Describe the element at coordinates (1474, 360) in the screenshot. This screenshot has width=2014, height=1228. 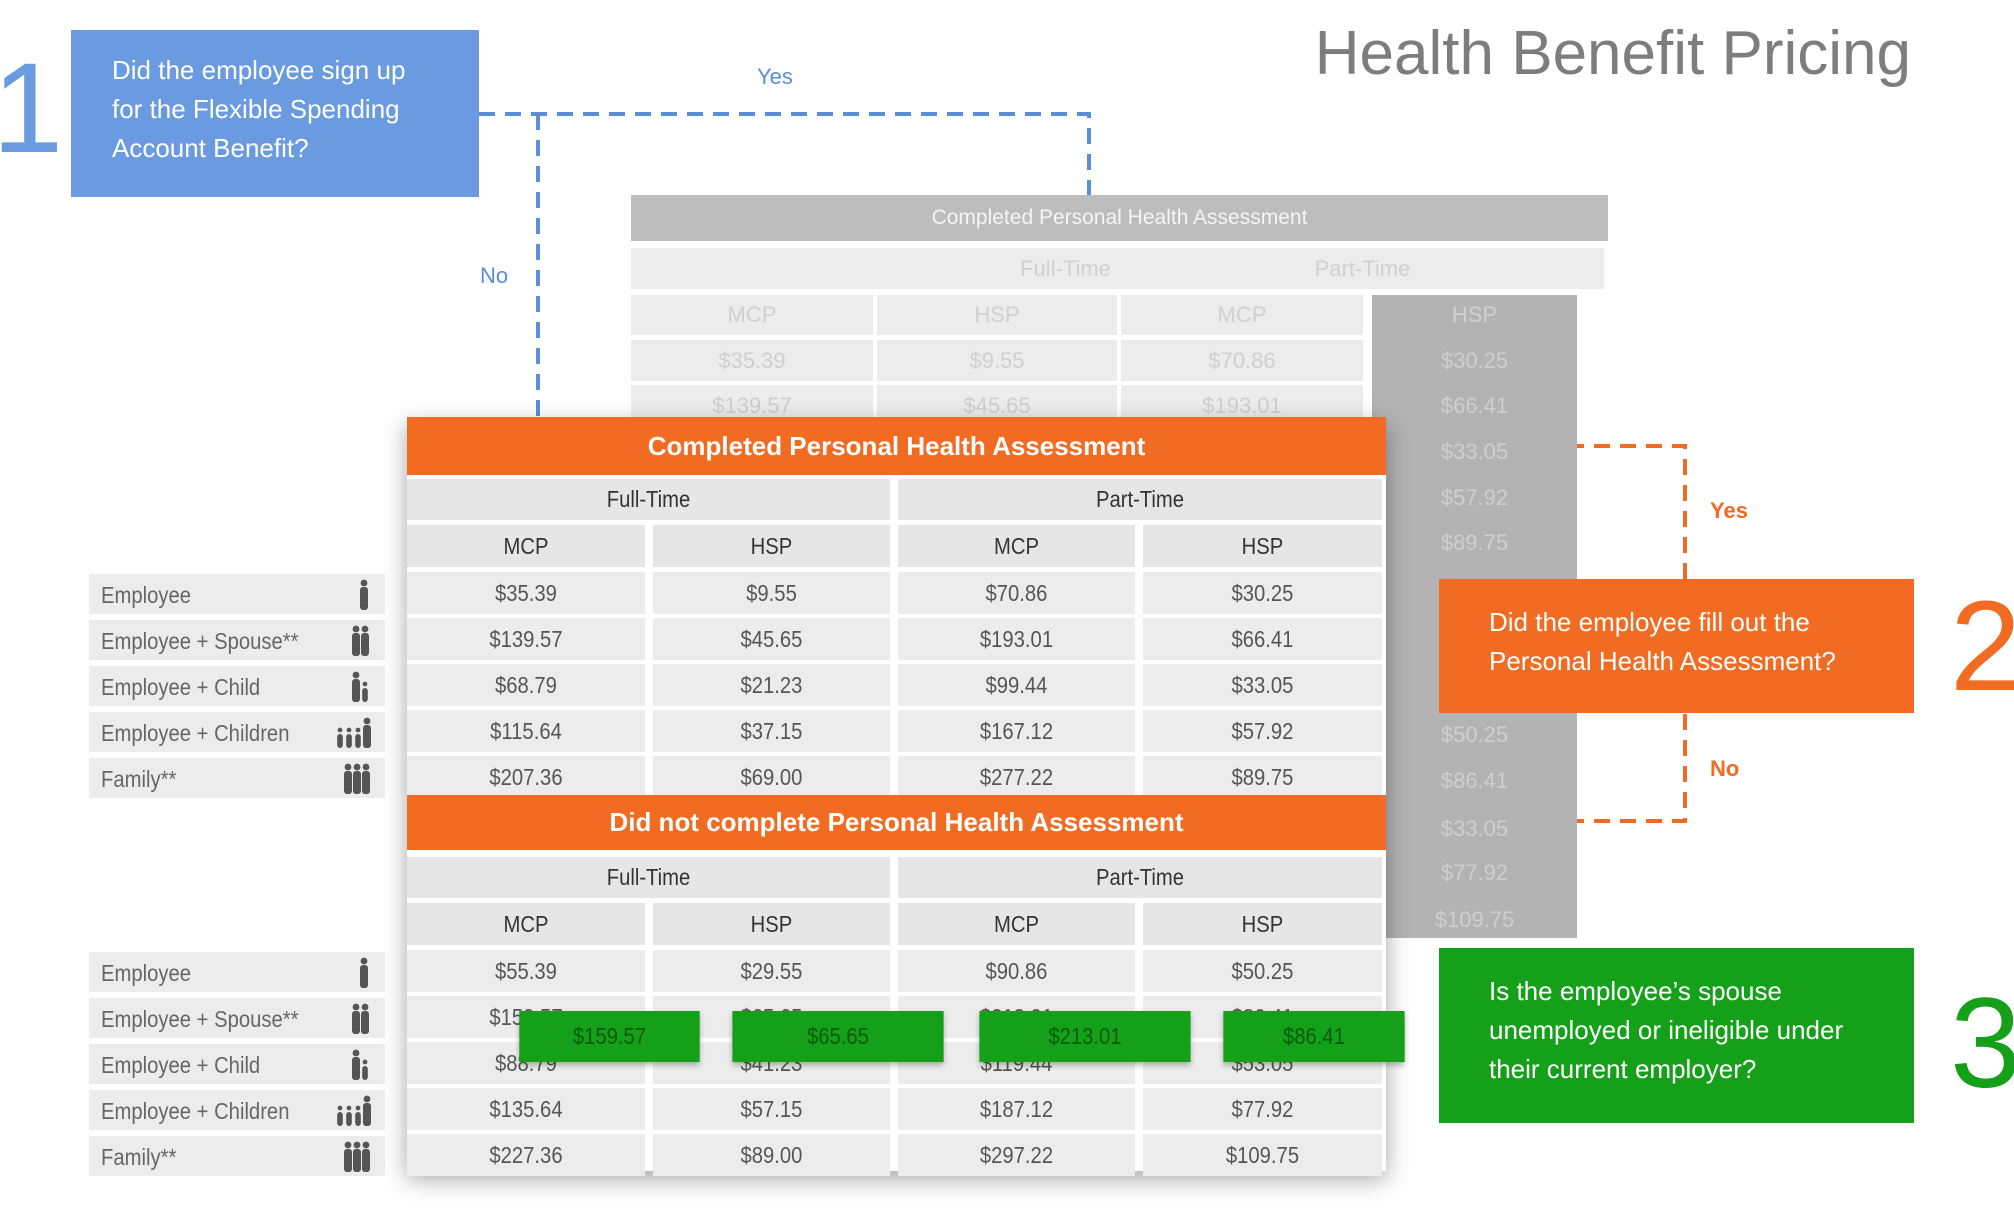
I see `bg-cell: $30.25` at that location.